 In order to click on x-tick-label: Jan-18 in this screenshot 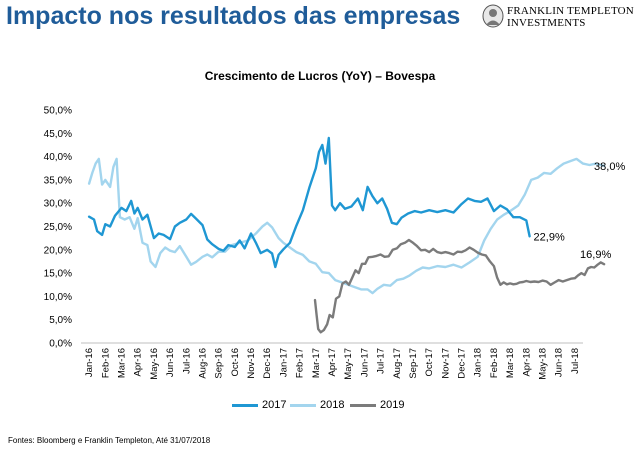, I will do `click(478, 362)`.